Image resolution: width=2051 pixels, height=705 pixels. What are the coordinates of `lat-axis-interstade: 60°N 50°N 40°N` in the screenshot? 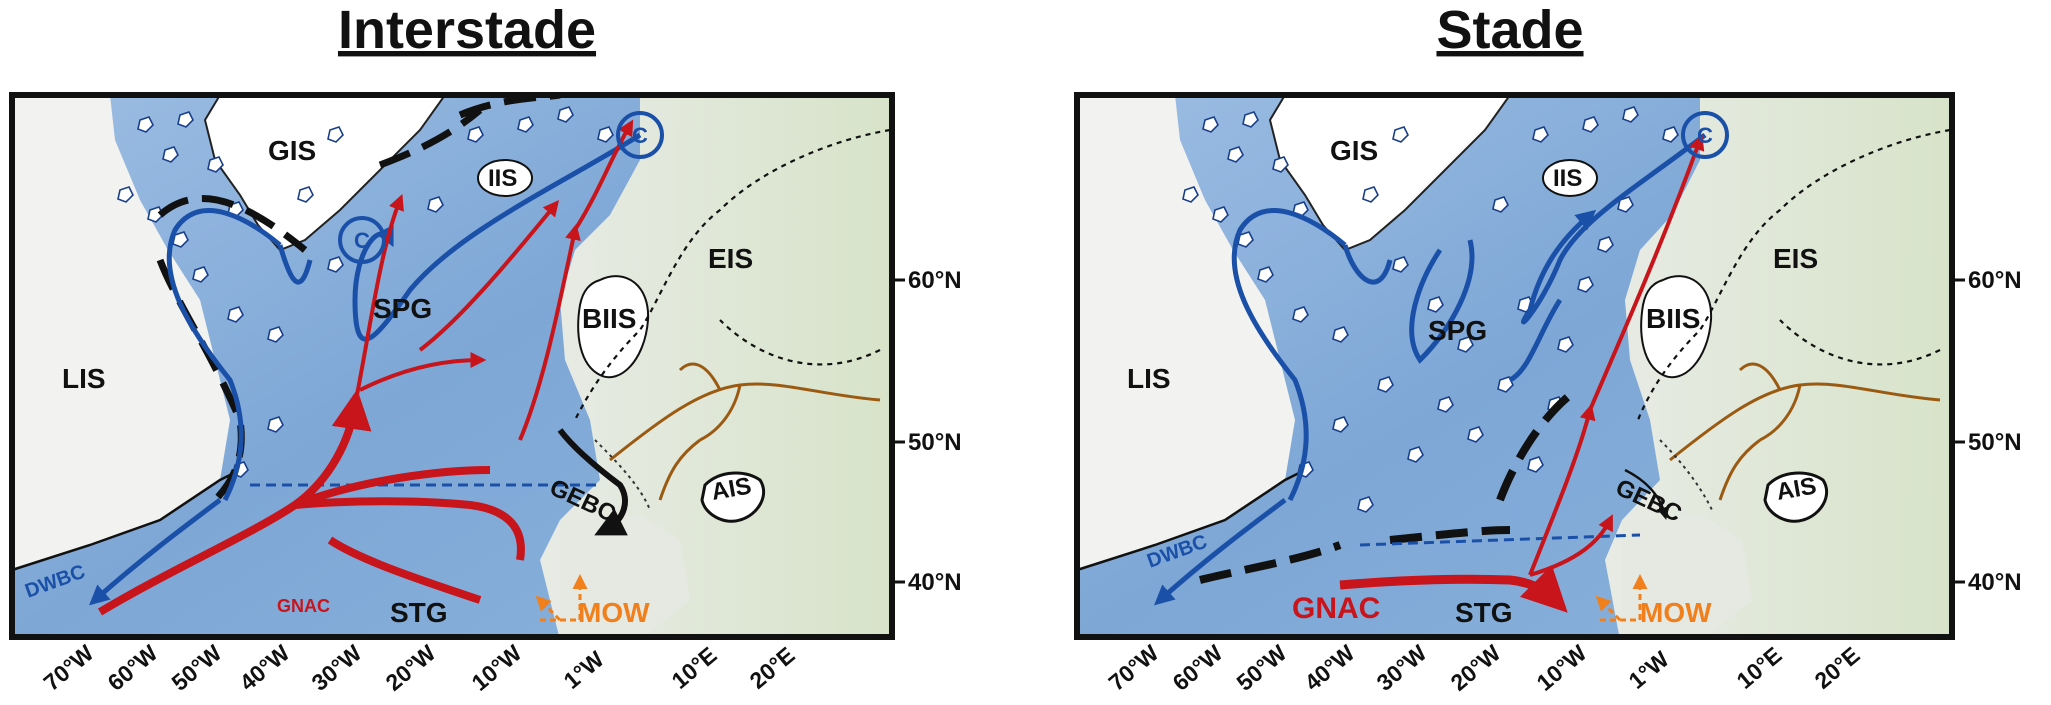 It's located at (927, 431).